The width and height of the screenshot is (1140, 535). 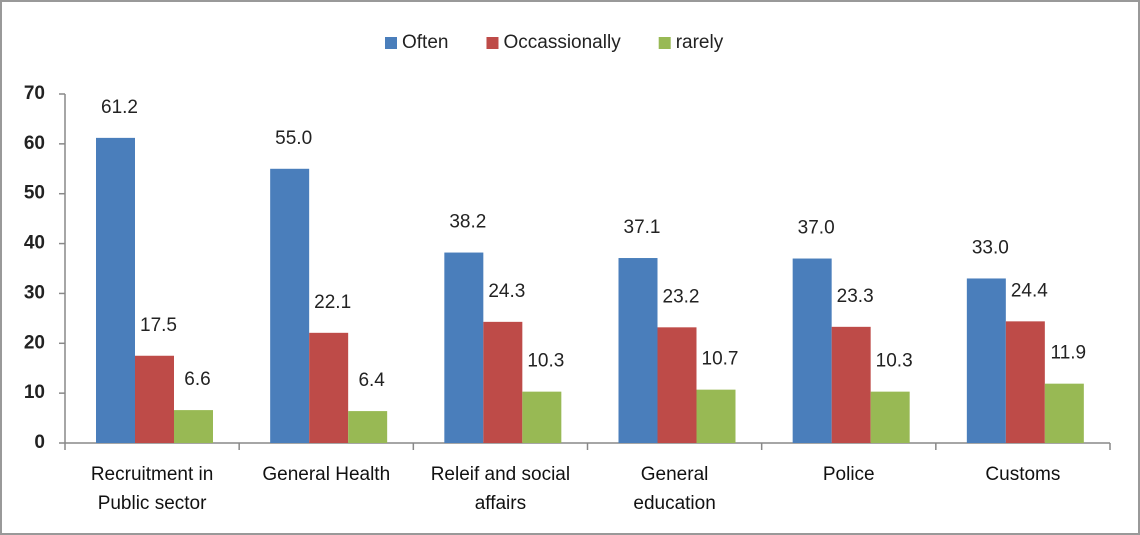 I want to click on x-tick-label: Police, so click(x=848, y=474).